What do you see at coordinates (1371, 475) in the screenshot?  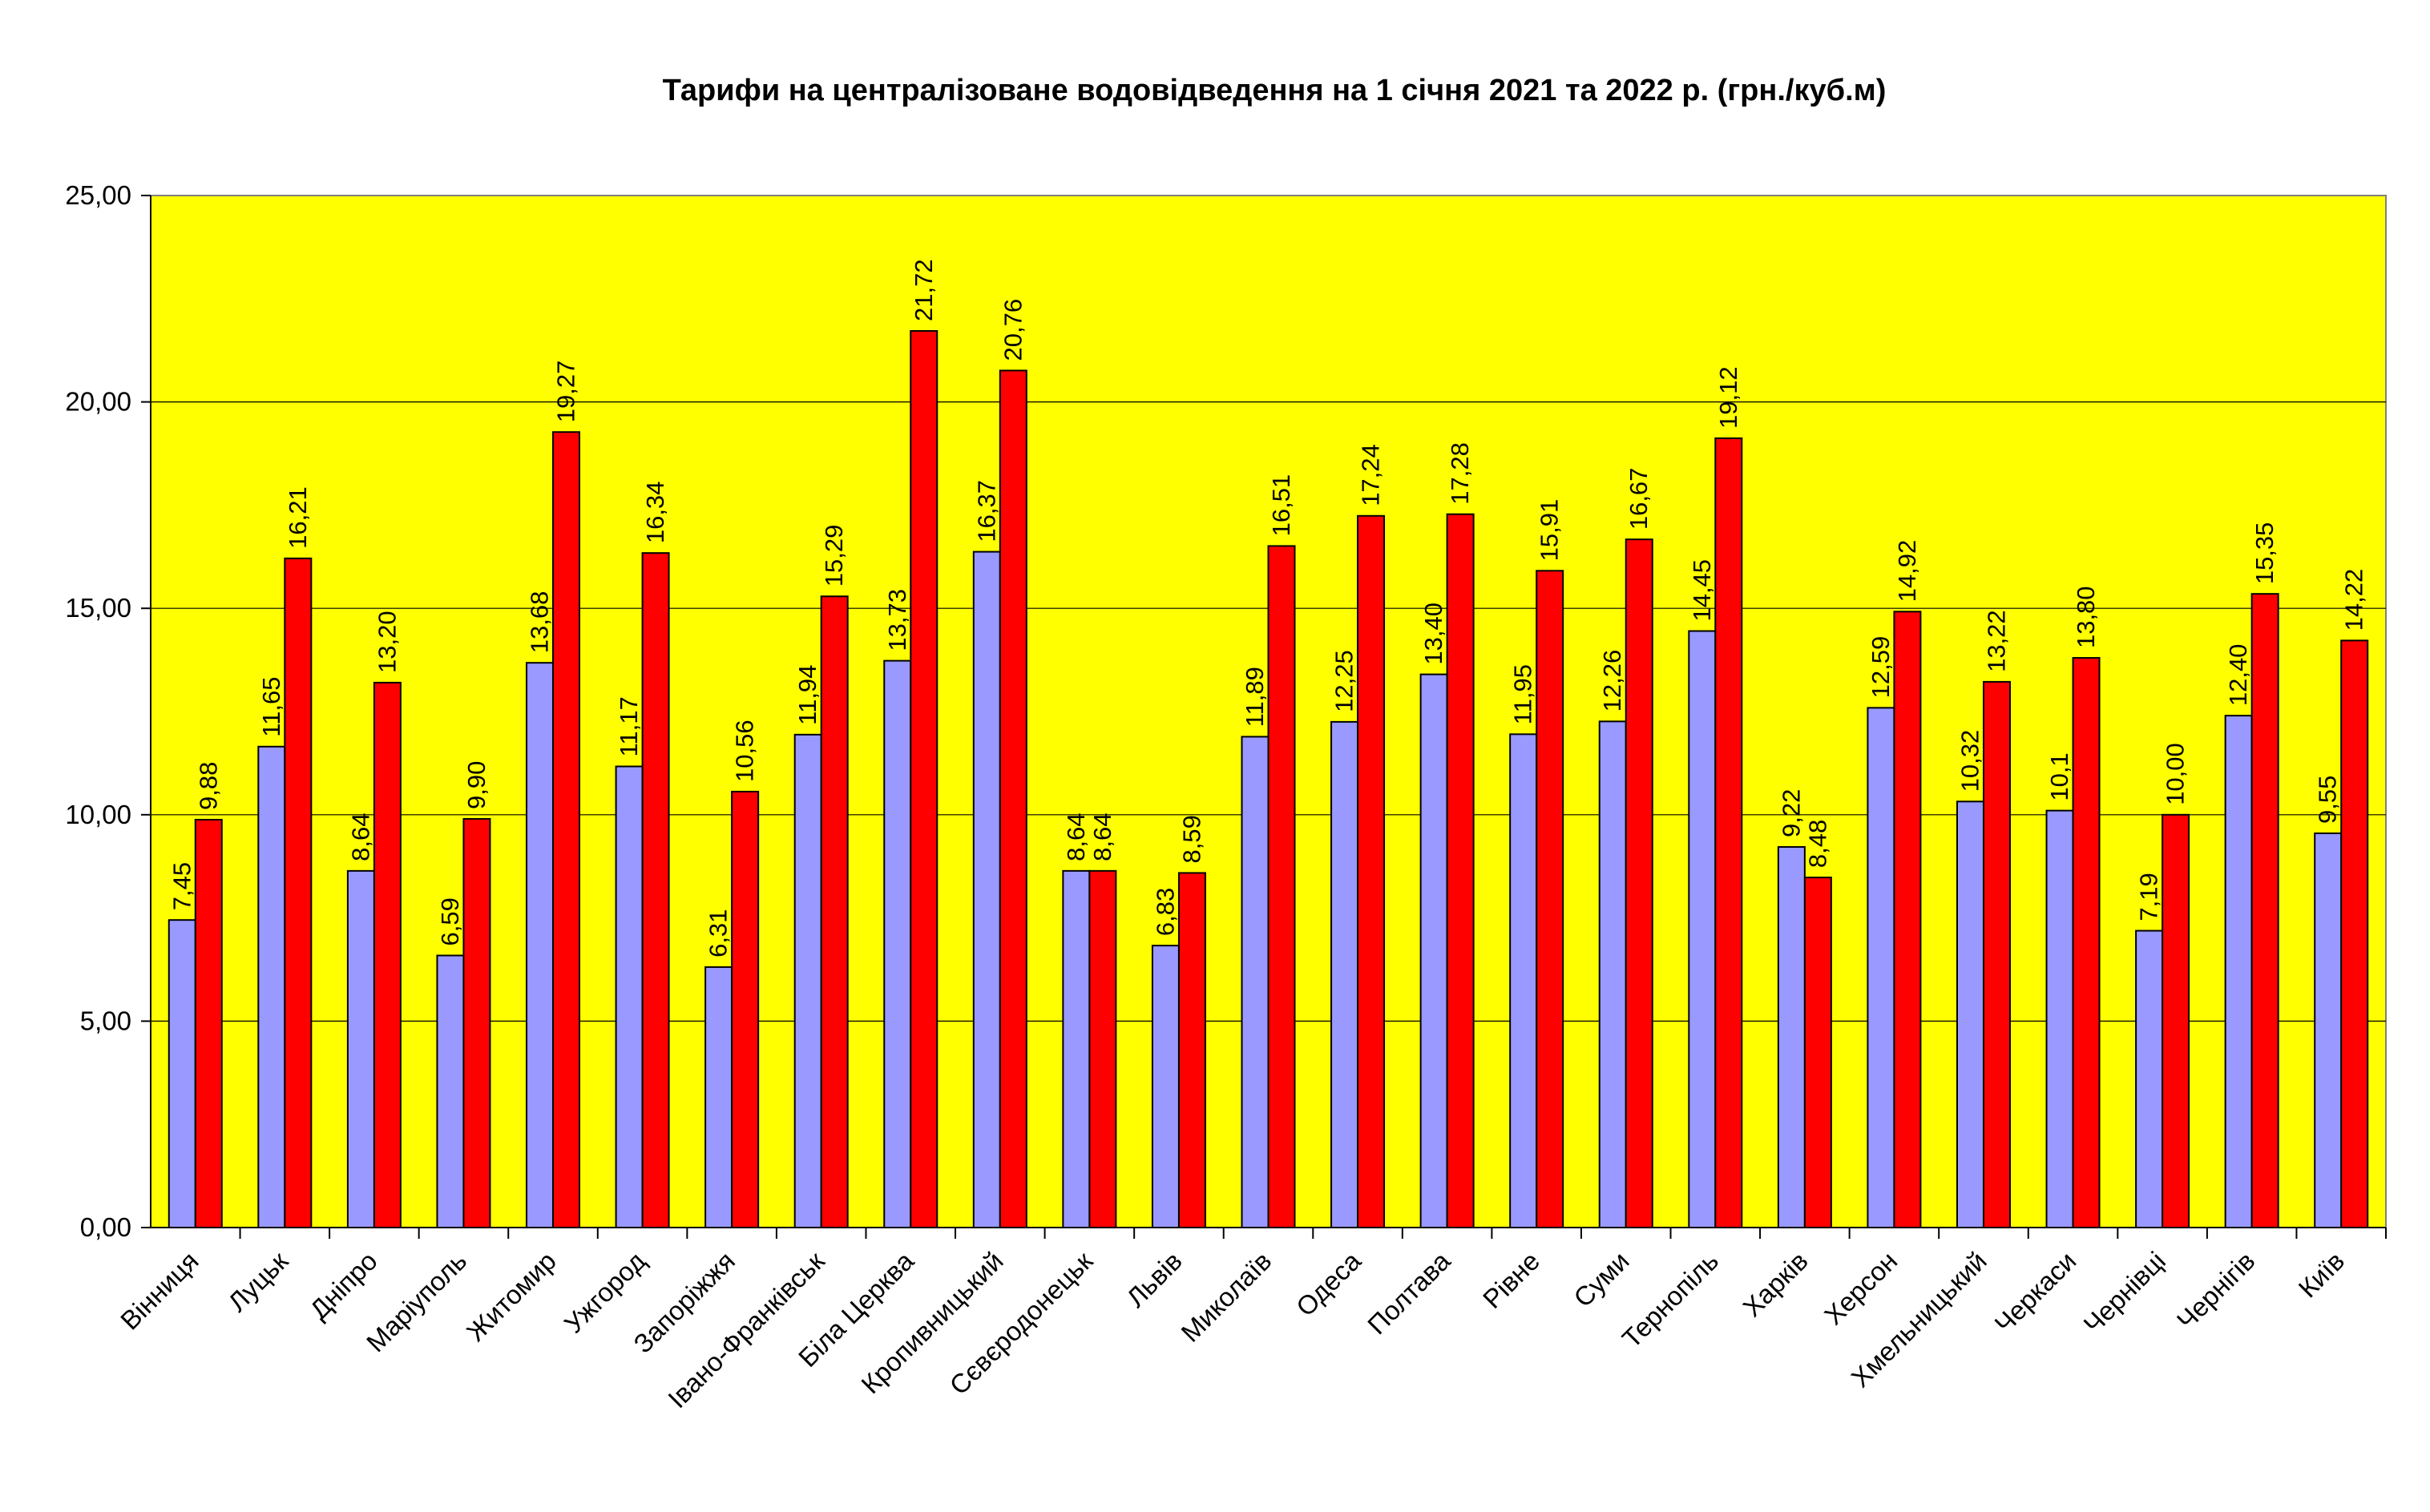 I see `data-label: 17,24` at bounding box center [1371, 475].